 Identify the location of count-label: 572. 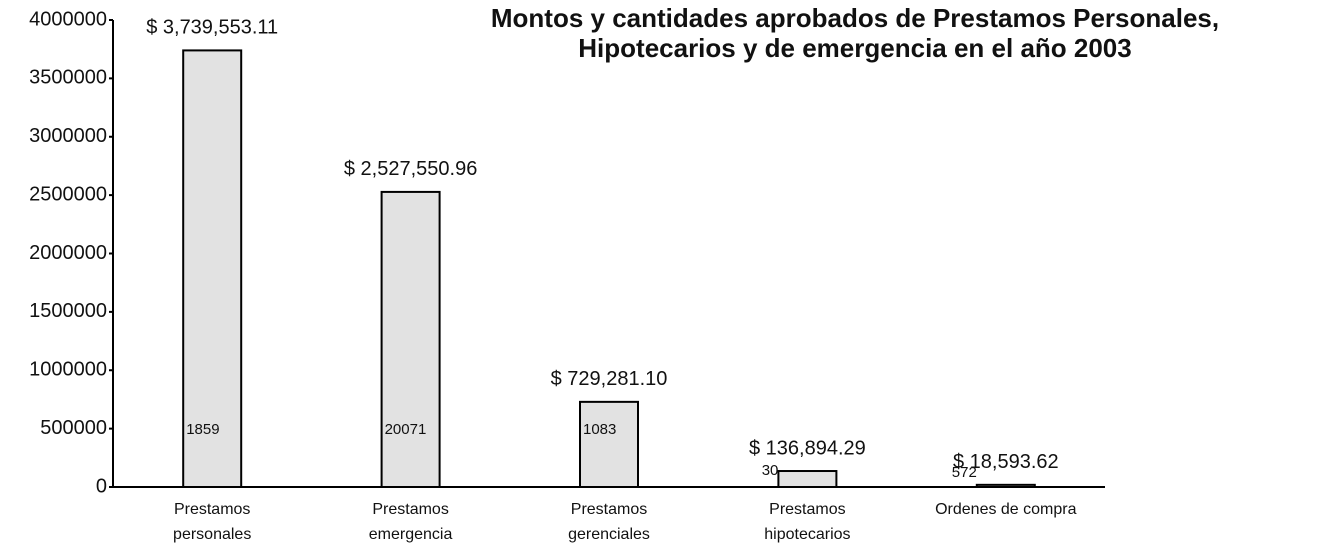
(964, 472).